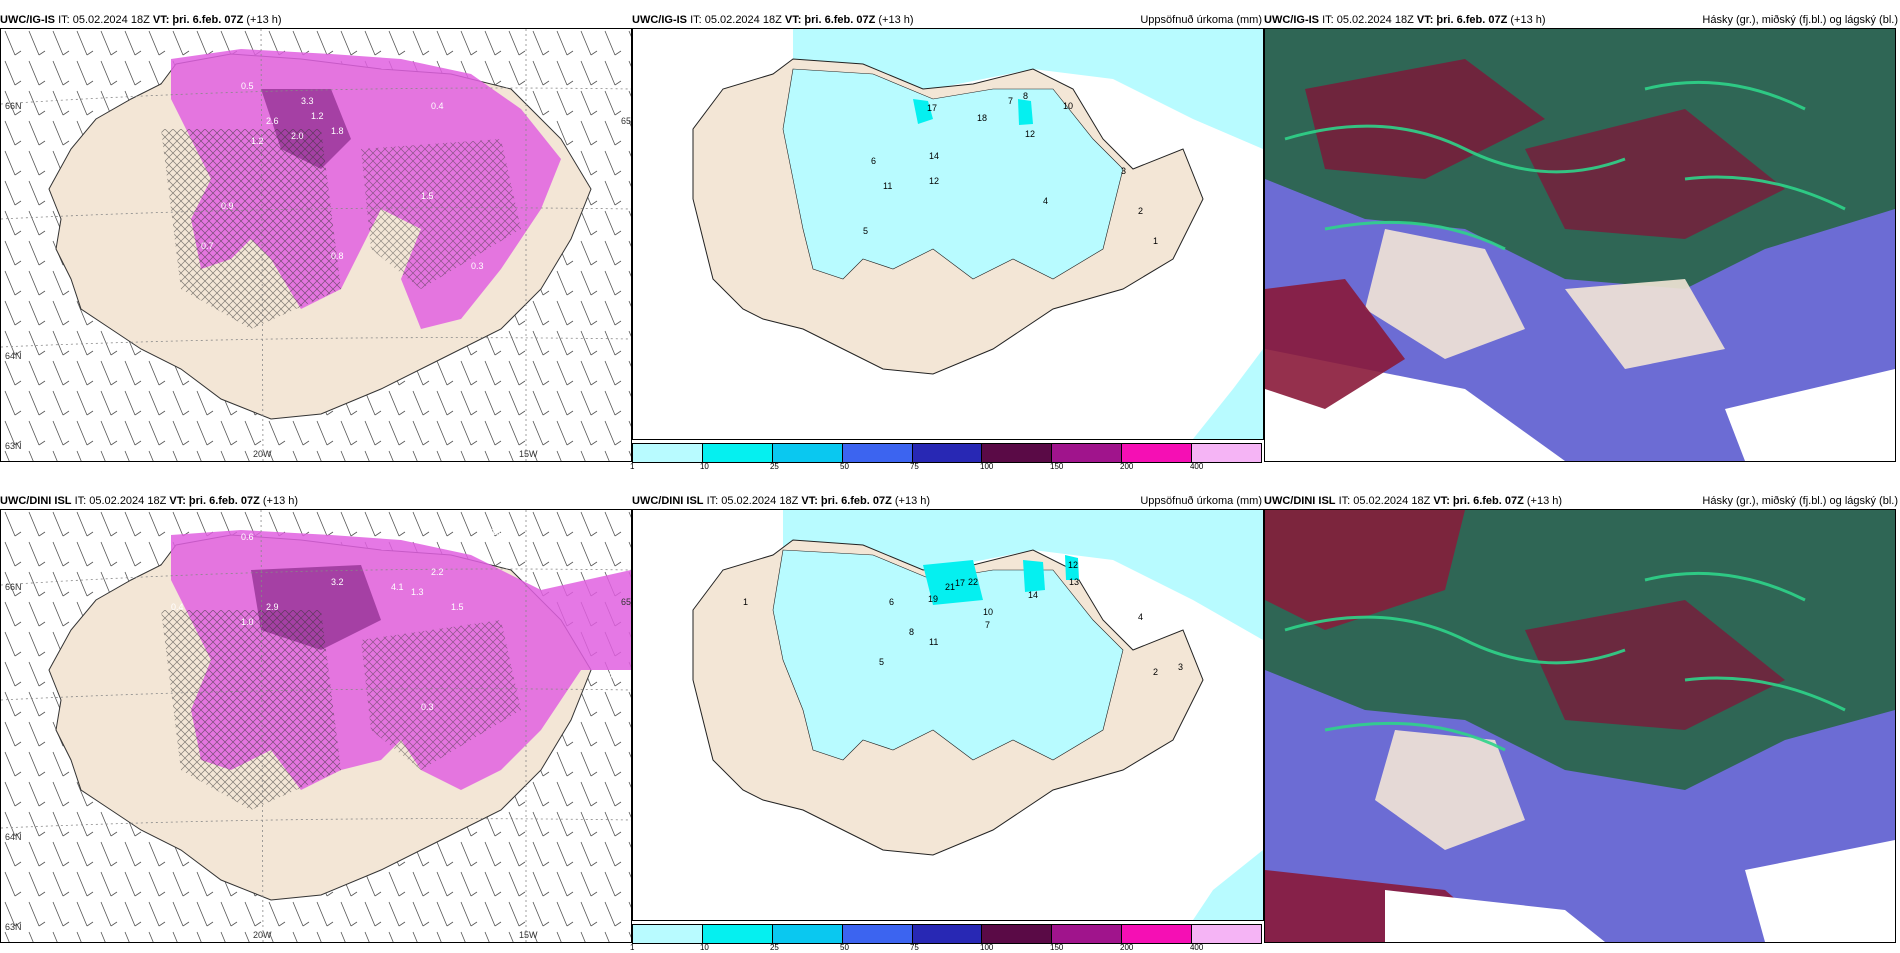 This screenshot has width=1900, height=953. What do you see at coordinates (1074, 582) in the screenshot?
I see `precip-value: 13` at bounding box center [1074, 582].